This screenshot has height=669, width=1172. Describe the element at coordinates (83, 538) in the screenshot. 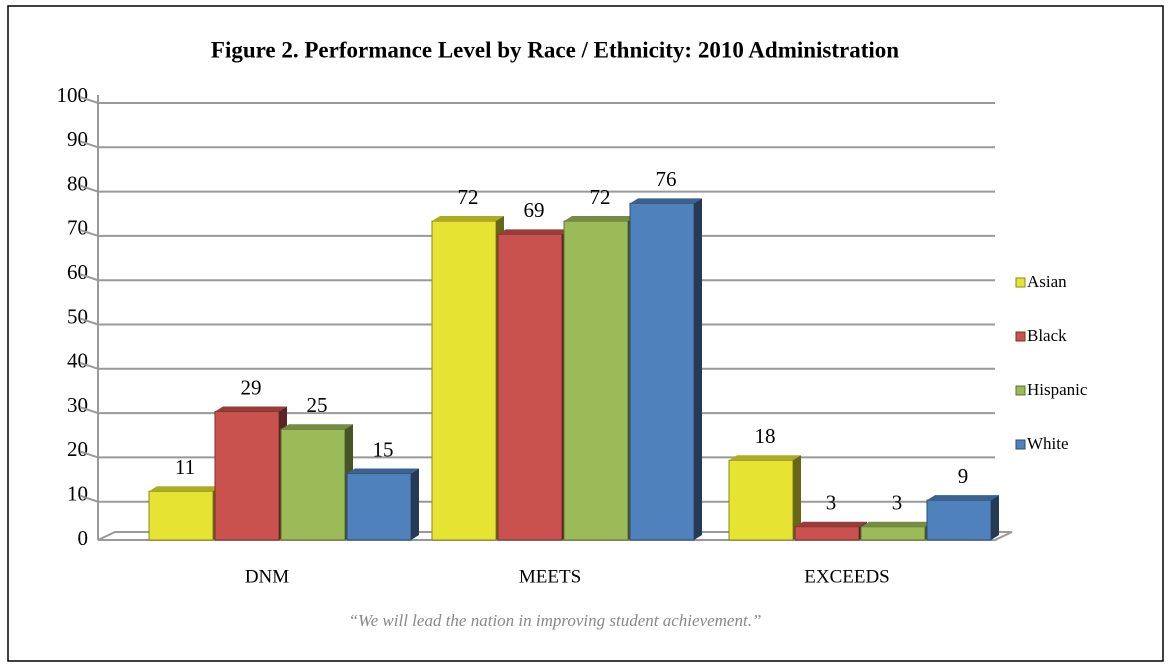

I see `y-tick-label: 0` at that location.